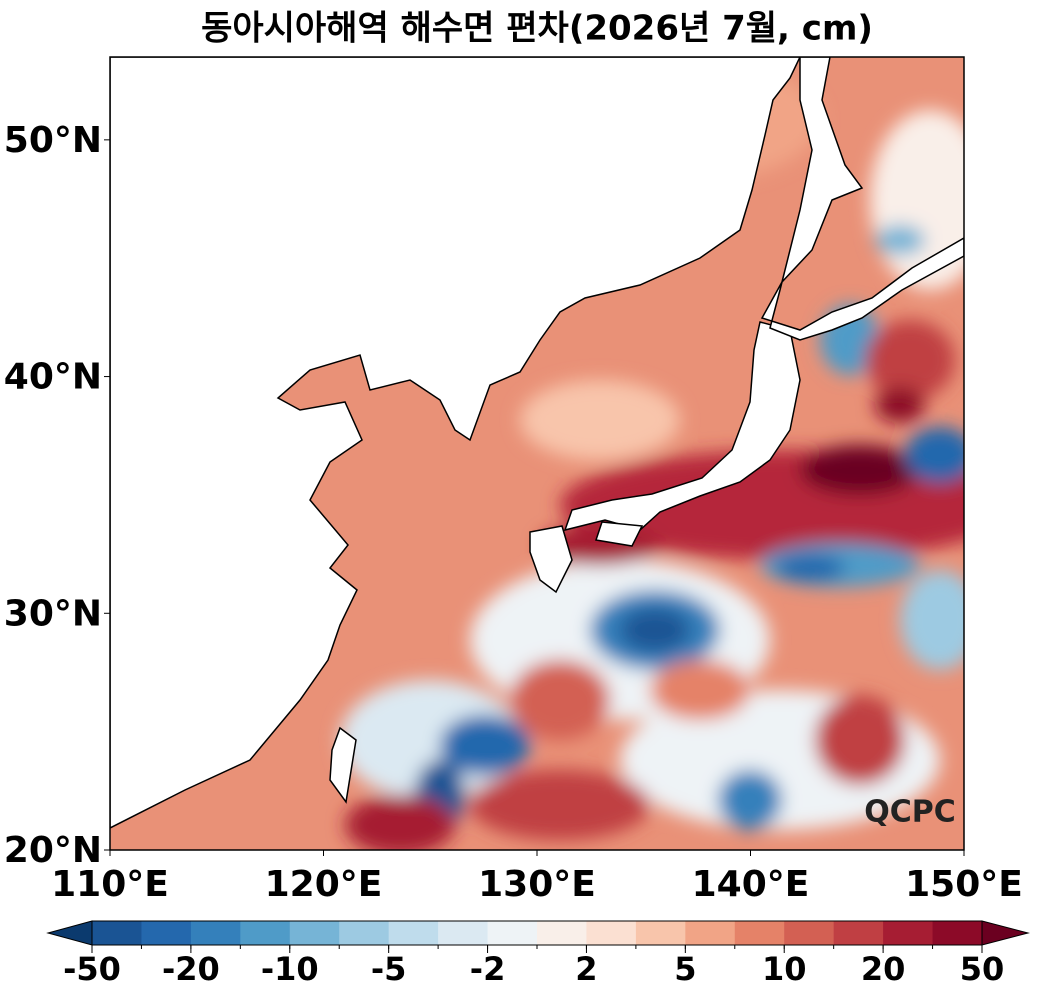 Image resolution: width=1038 pixels, height=1005 pixels. What do you see at coordinates (324, 884) in the screenshot?
I see `x-tick-label: 120°E` at bounding box center [324, 884].